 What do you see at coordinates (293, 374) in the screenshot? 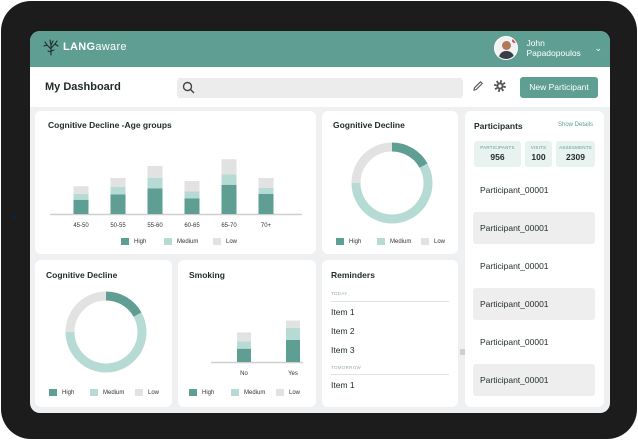
I see `x-tick-label: Yes` at bounding box center [293, 374].